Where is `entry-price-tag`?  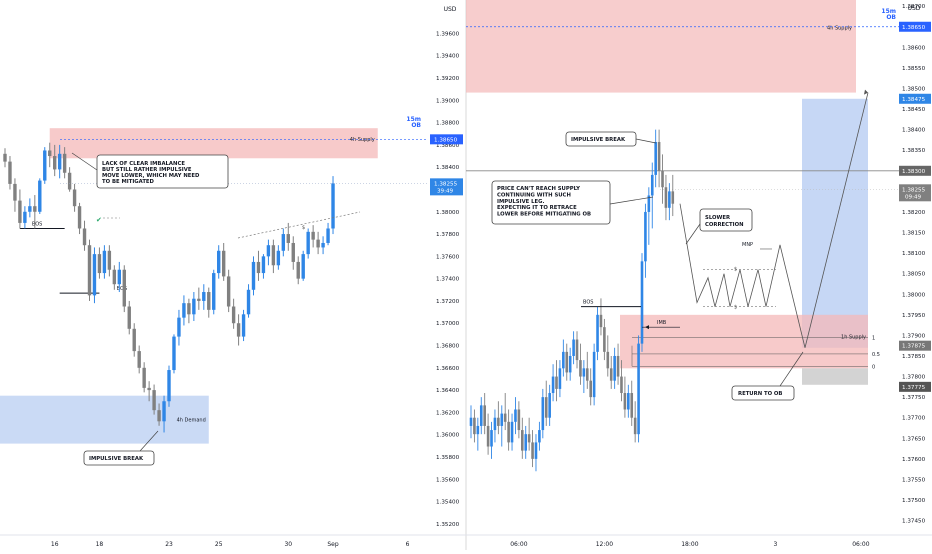
entry-price-tag is located at coordinates (915, 345).